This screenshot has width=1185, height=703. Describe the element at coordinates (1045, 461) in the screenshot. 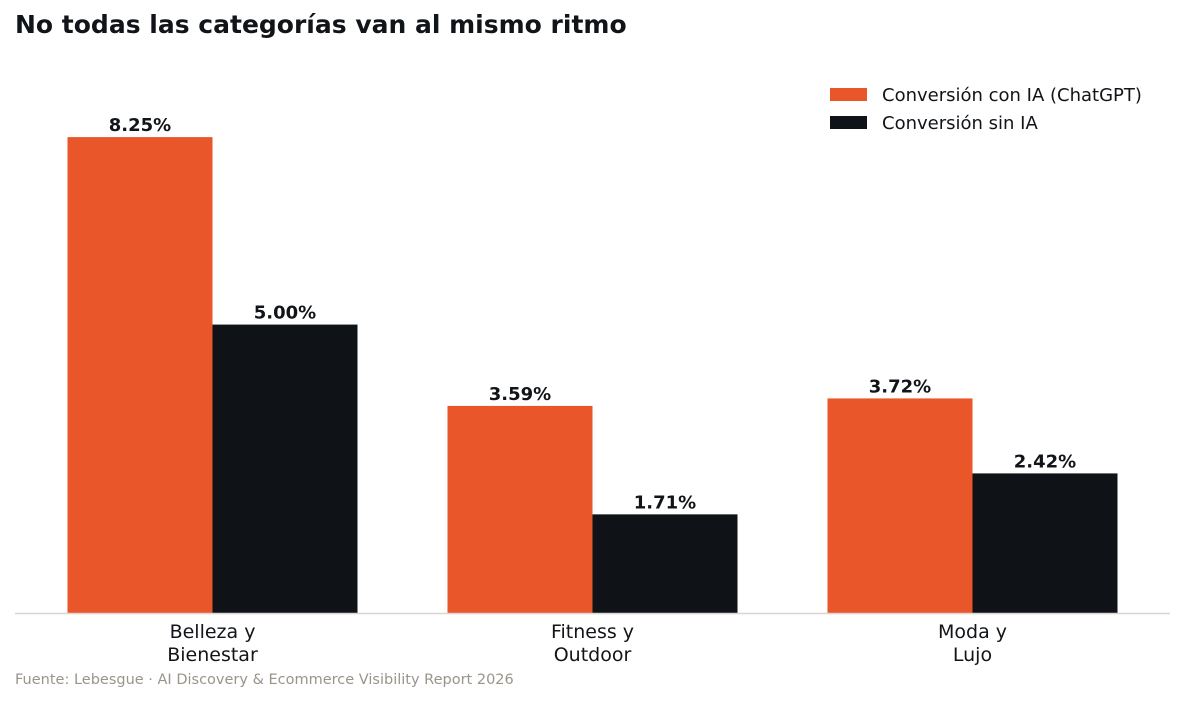

I see `data-label: 2.42%` at that location.